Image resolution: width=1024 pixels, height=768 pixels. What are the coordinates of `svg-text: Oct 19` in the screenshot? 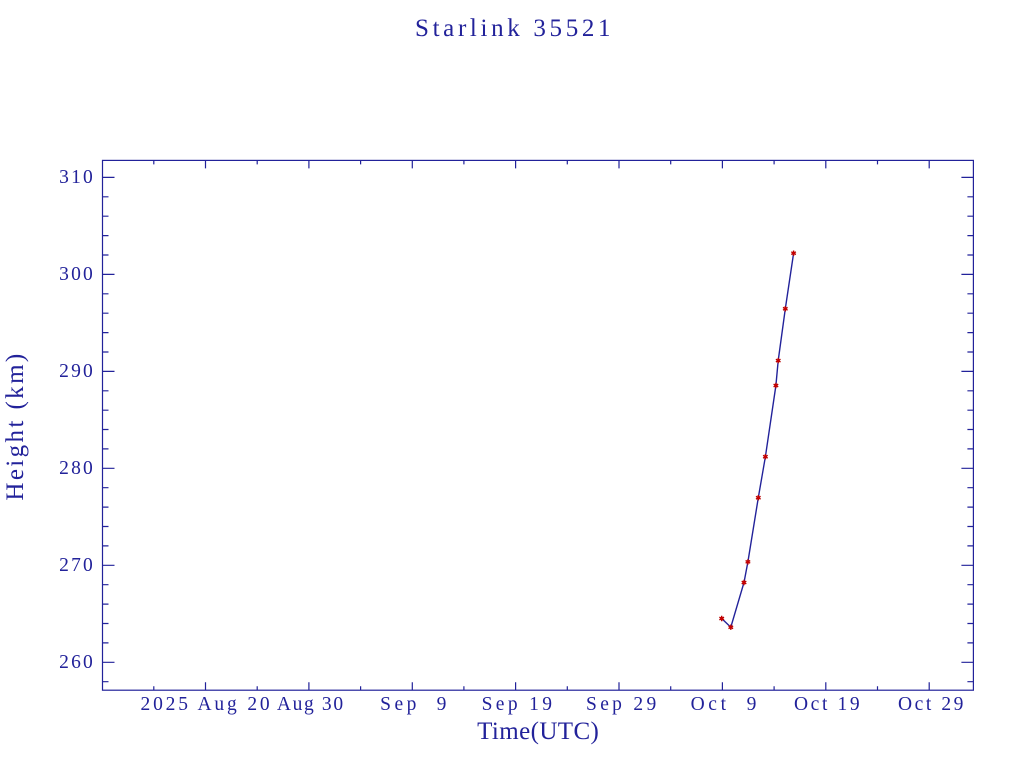 It's located at (828, 704).